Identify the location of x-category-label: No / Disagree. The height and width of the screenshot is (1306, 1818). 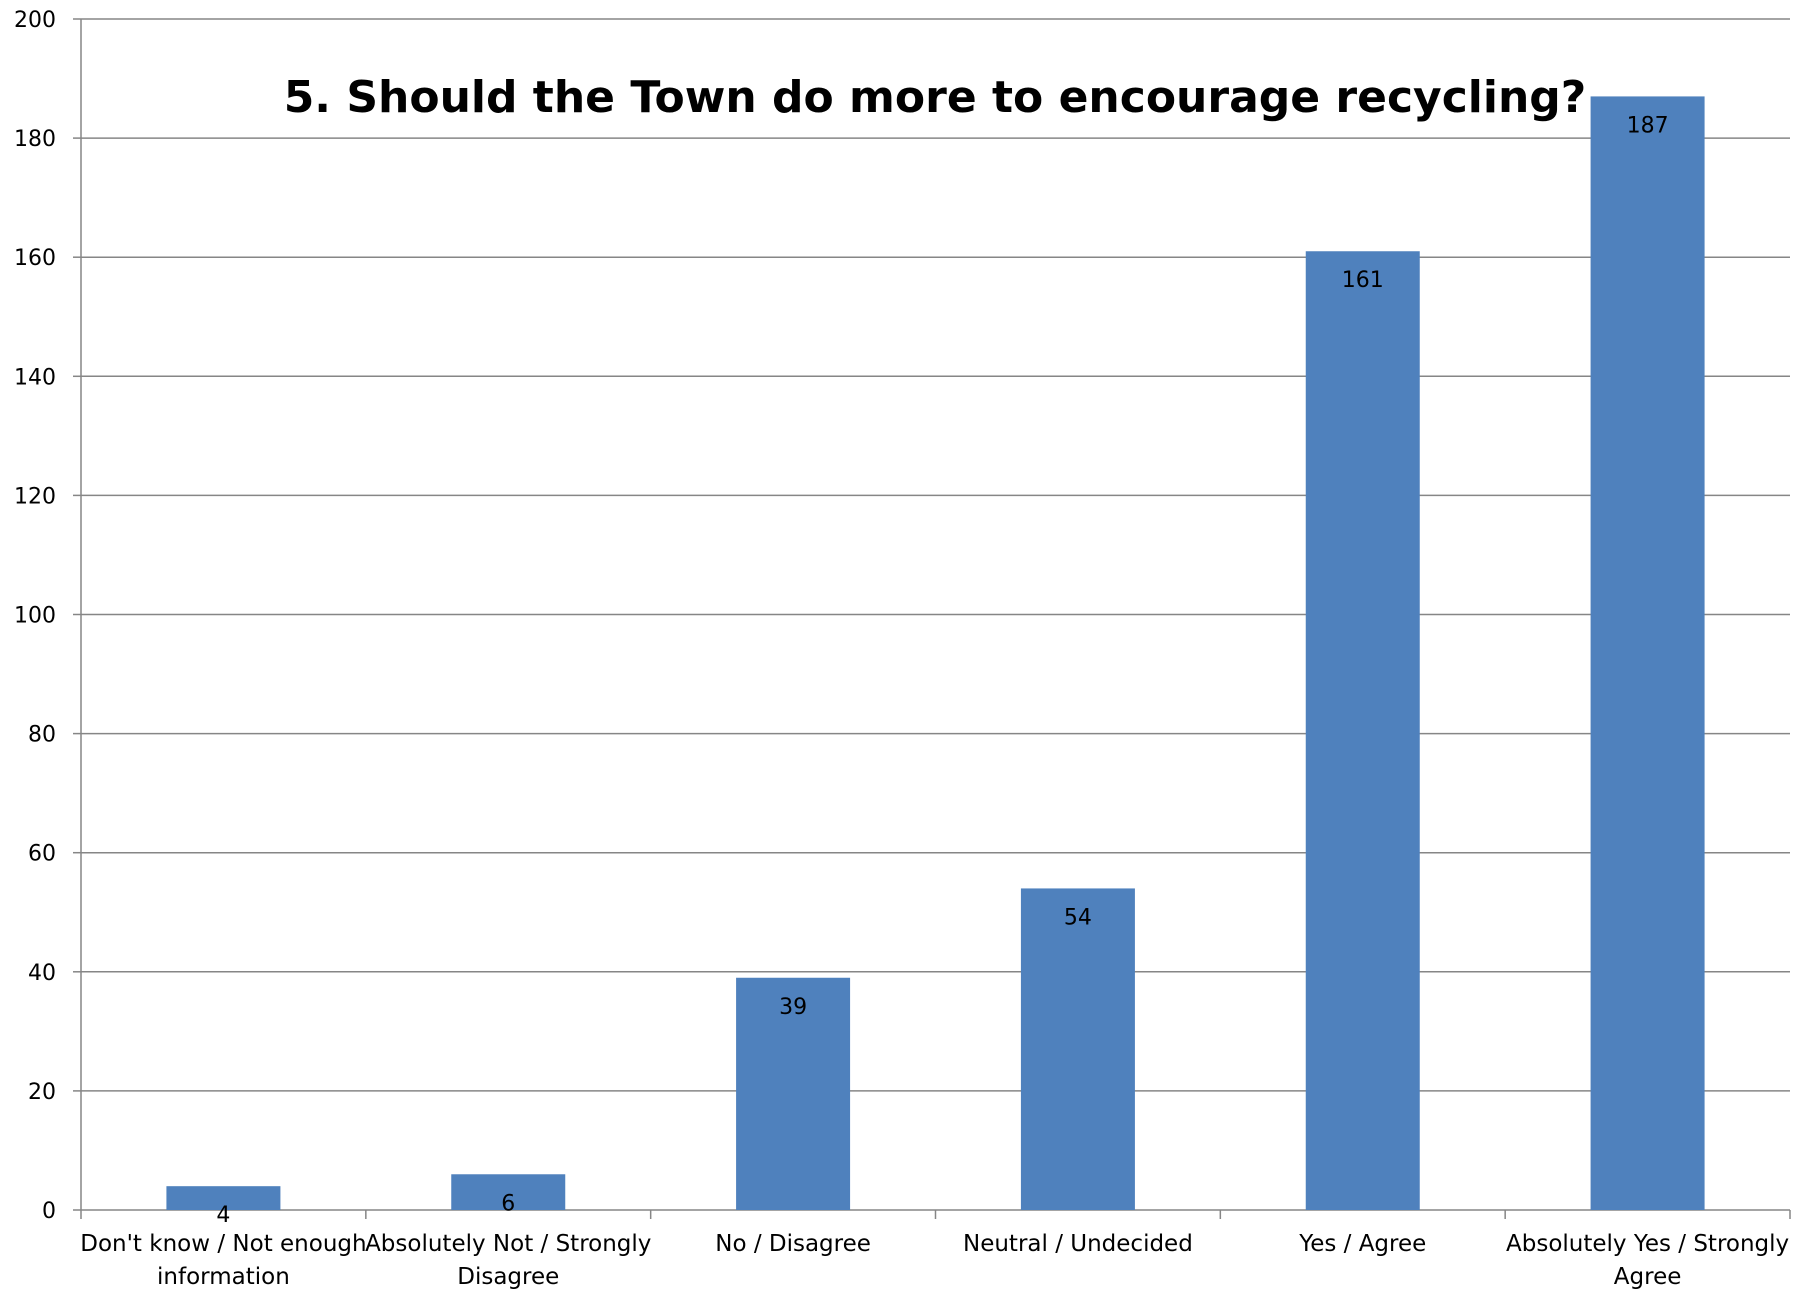
(793, 1244).